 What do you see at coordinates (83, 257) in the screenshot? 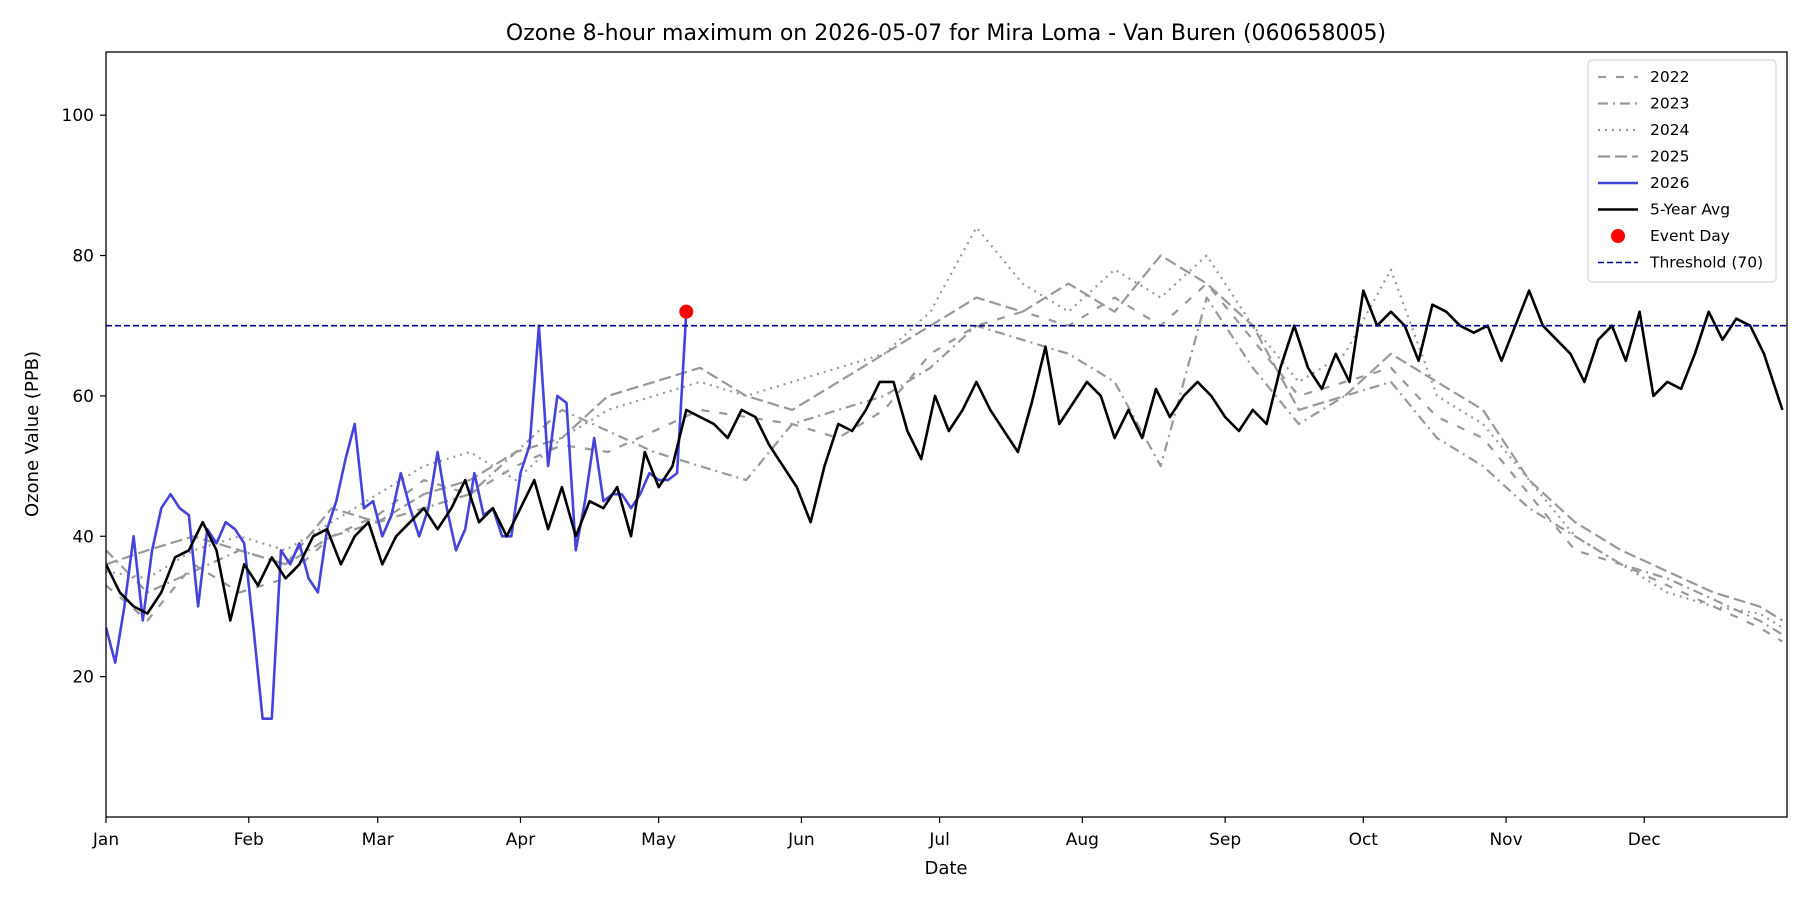
I see `y-tick-label: 80` at bounding box center [83, 257].